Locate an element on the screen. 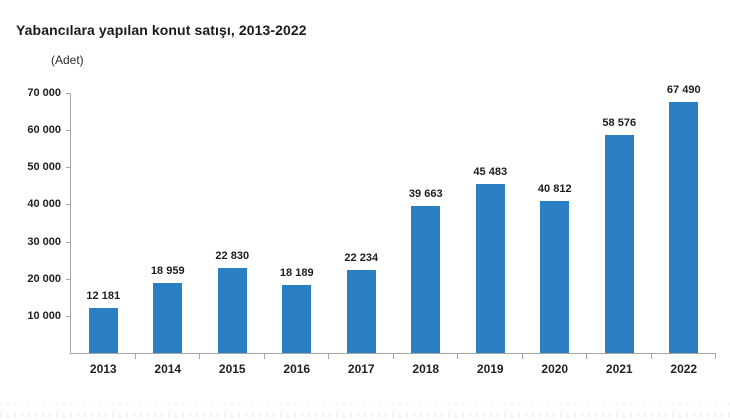 The height and width of the screenshot is (420, 730). y-axis-tick-label: 50 000 is located at coordinates (44, 167).